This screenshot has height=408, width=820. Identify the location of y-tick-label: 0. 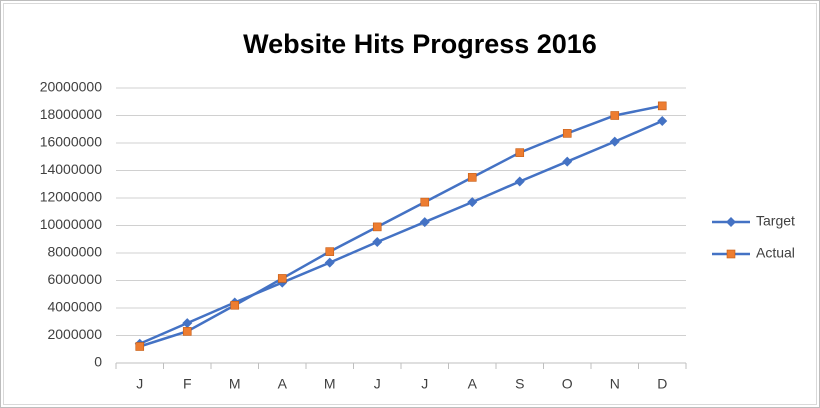
(98, 362).